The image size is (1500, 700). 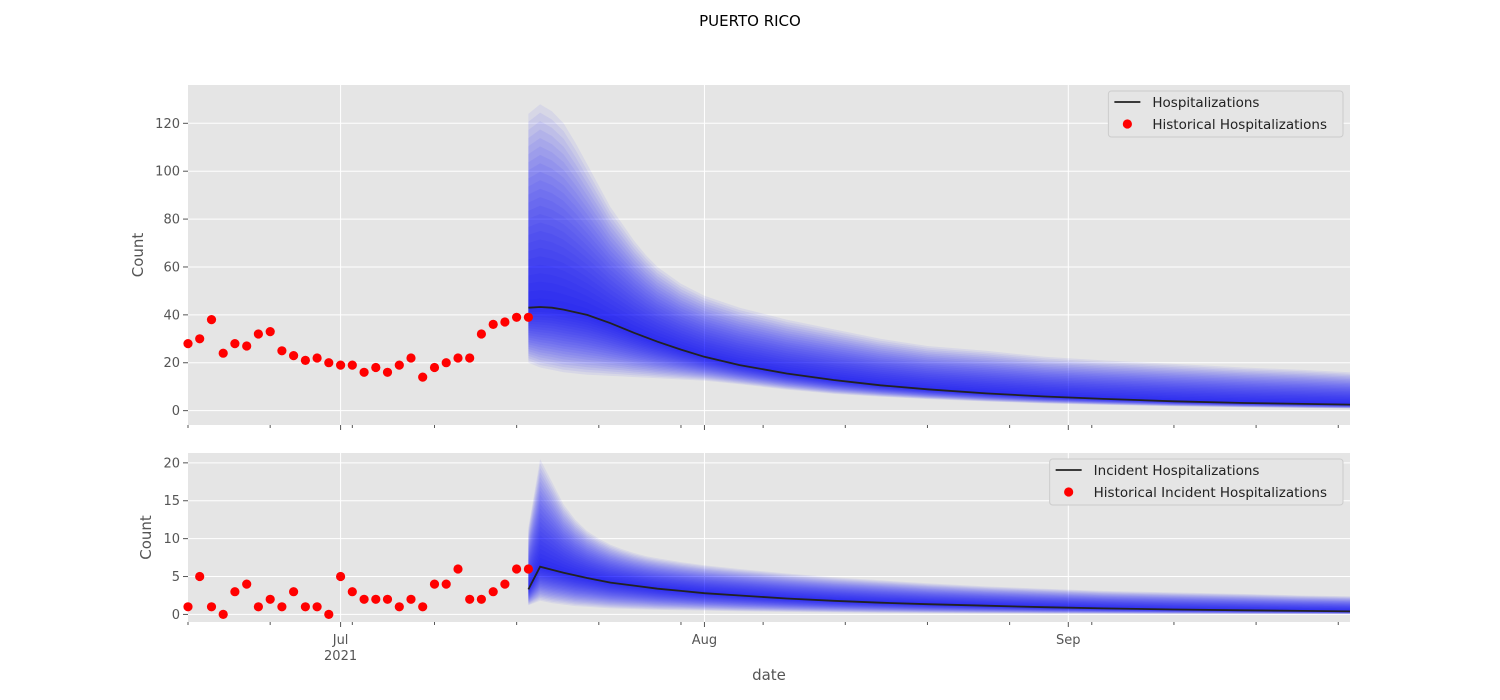 What do you see at coordinates (1210, 493) in the screenshot?
I see `legend-label-points: Historical Incident Hospitalizations` at bounding box center [1210, 493].